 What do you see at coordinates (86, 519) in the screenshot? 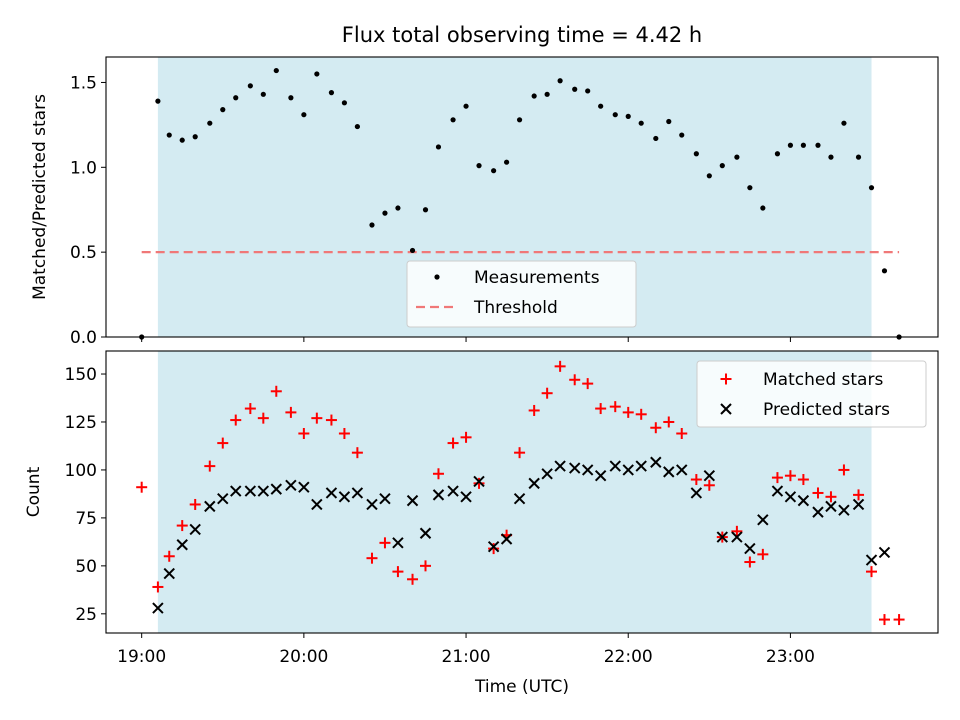
I see `bottom-y-tick-label: 75` at bounding box center [86, 519].